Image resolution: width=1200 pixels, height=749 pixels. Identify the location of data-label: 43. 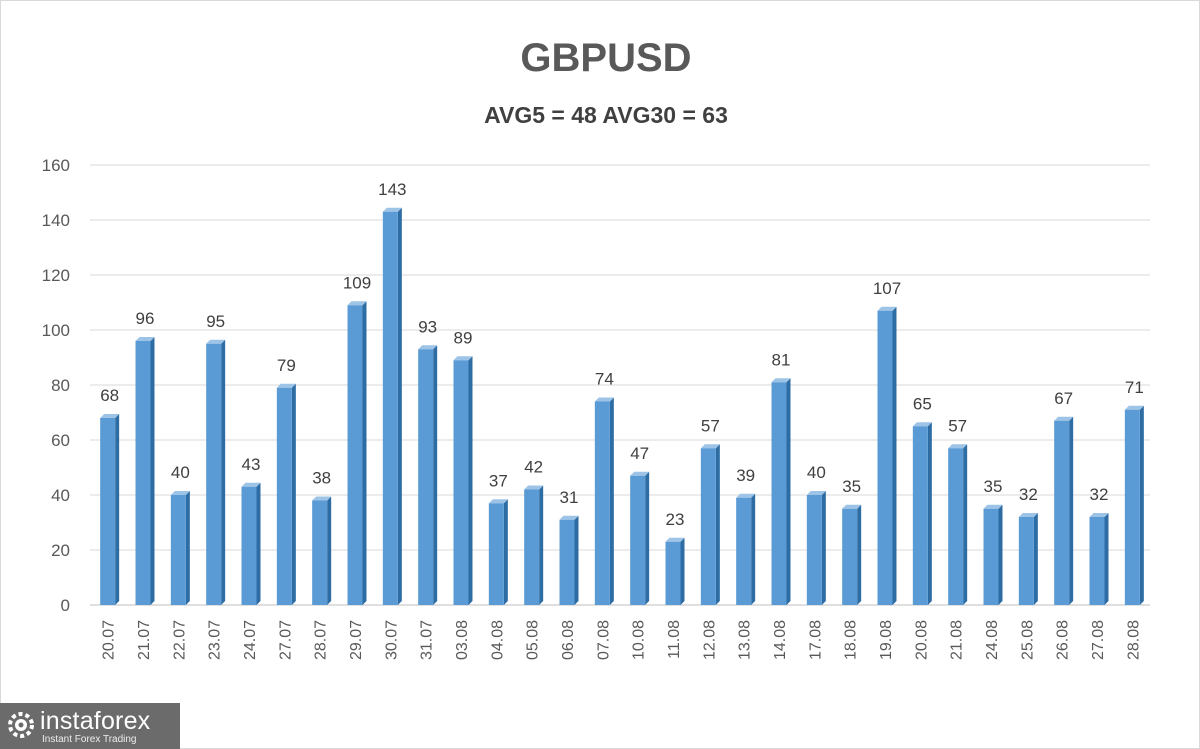
(251, 464).